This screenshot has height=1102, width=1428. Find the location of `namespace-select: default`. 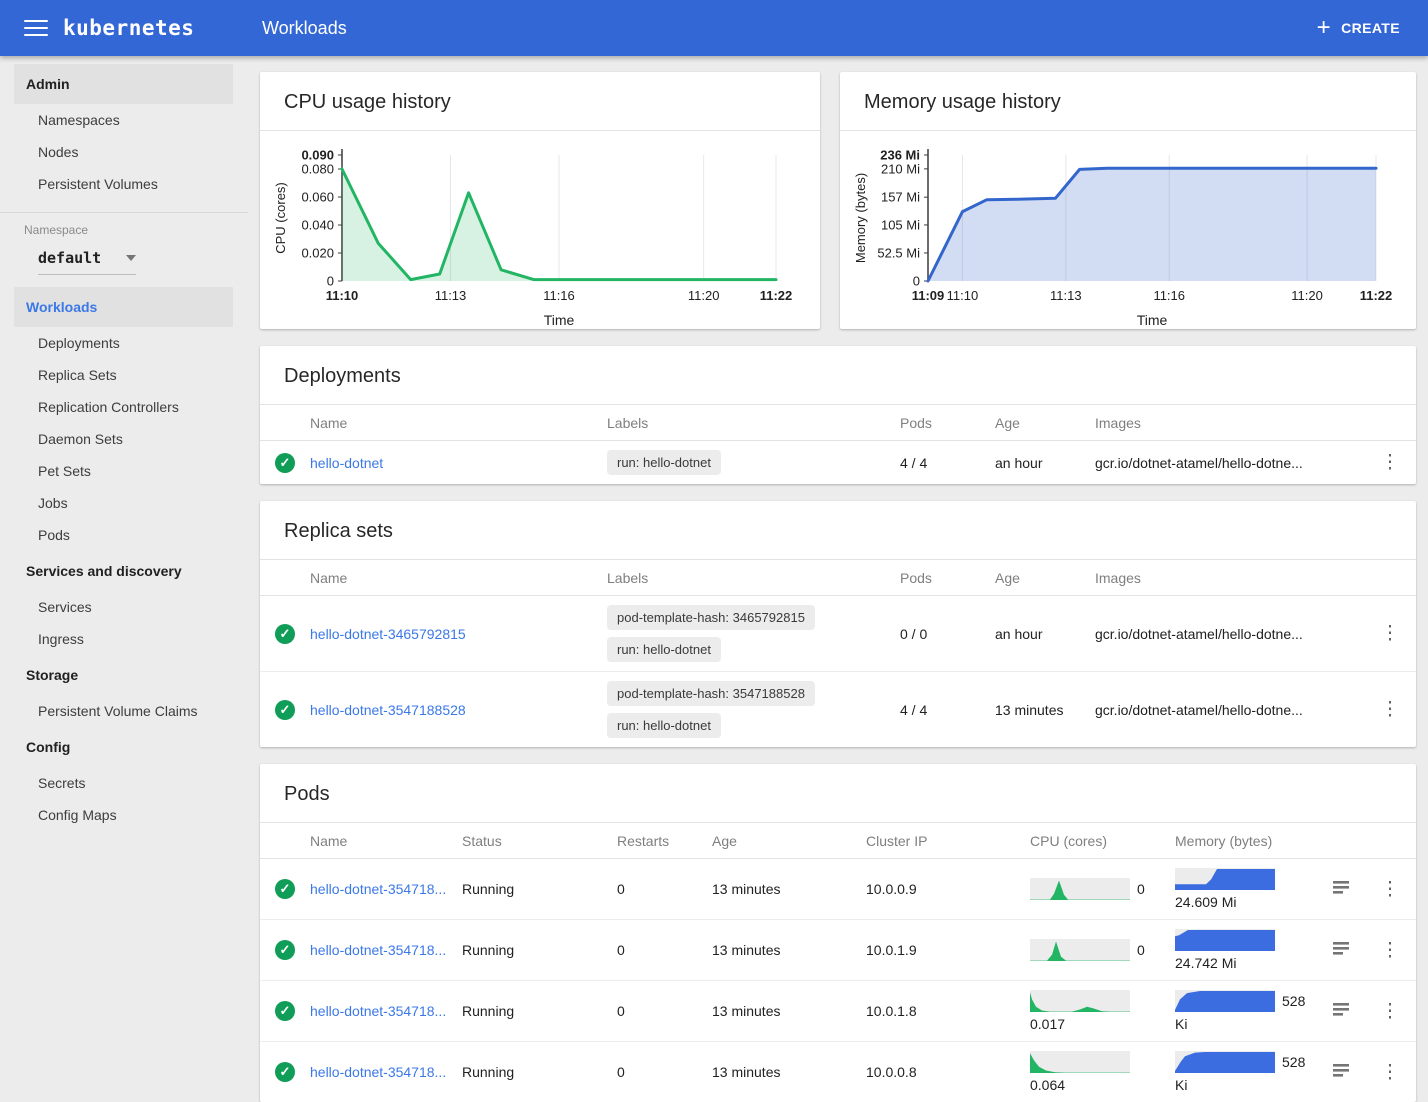

namespace-select: default is located at coordinates (87, 262).